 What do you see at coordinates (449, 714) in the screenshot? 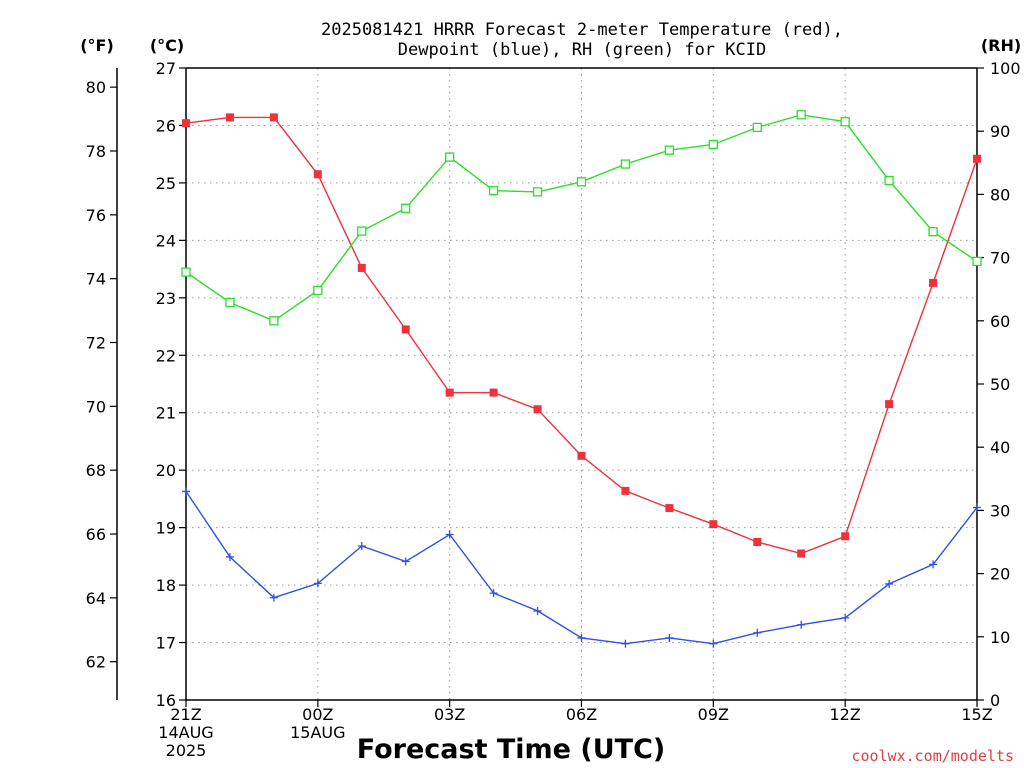
I see `x-tick-label: 03Z` at bounding box center [449, 714].